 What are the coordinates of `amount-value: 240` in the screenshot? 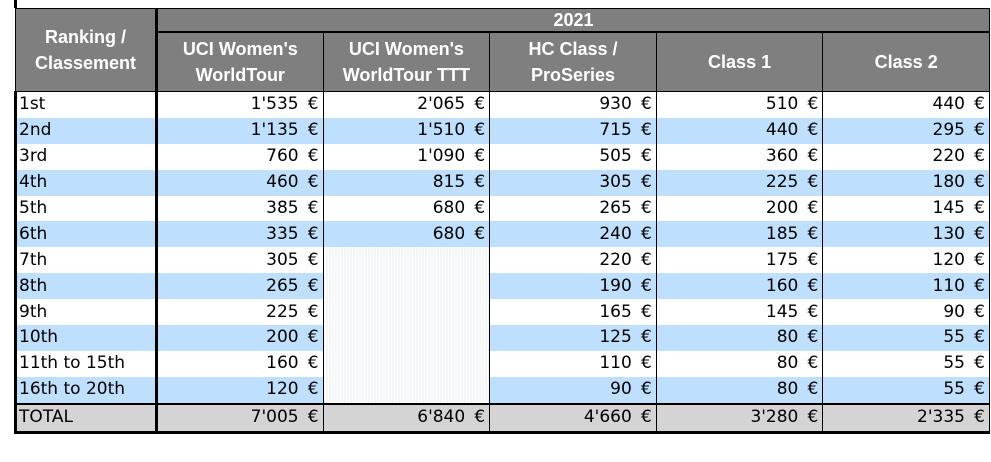 It's located at (615, 233).